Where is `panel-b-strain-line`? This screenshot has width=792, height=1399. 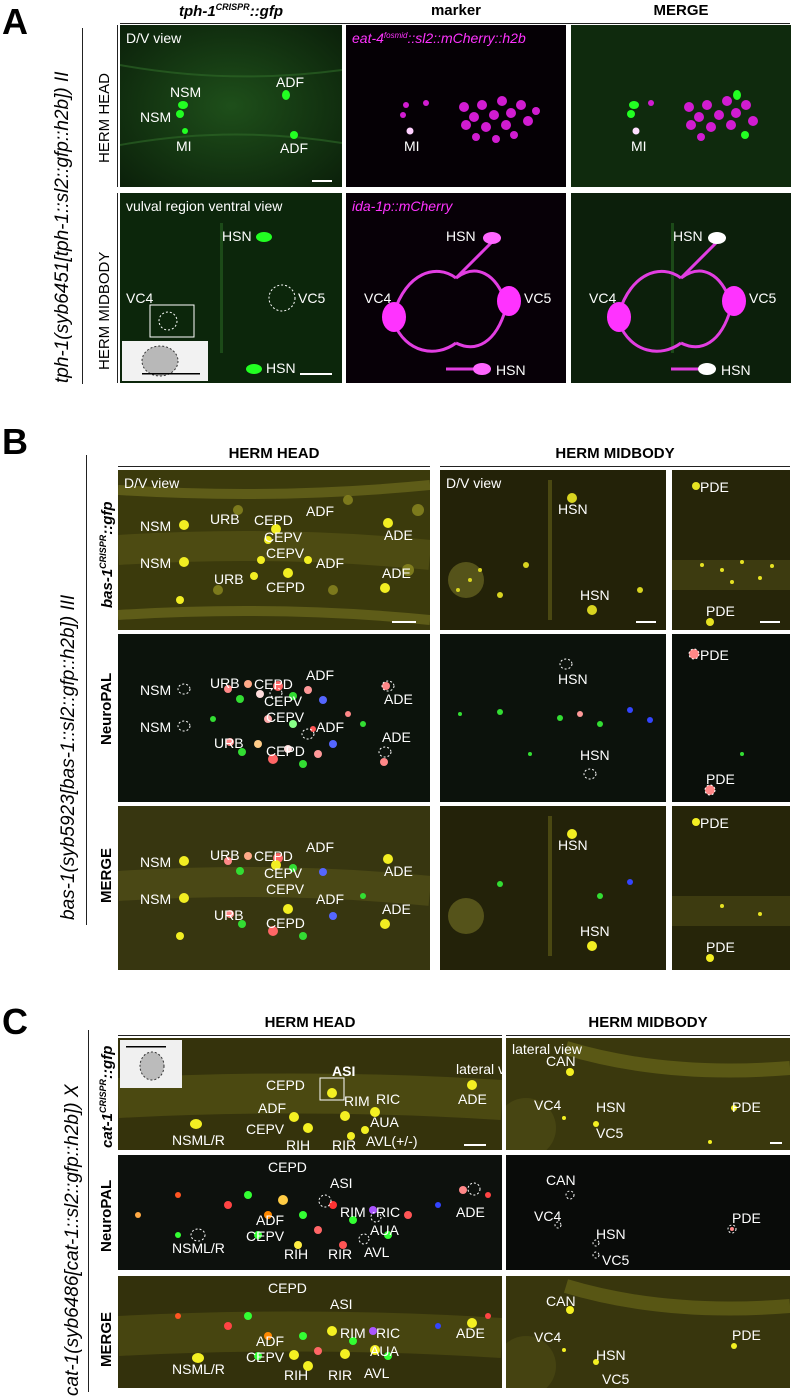
panel-b-strain-line is located at coordinates (86, 690).